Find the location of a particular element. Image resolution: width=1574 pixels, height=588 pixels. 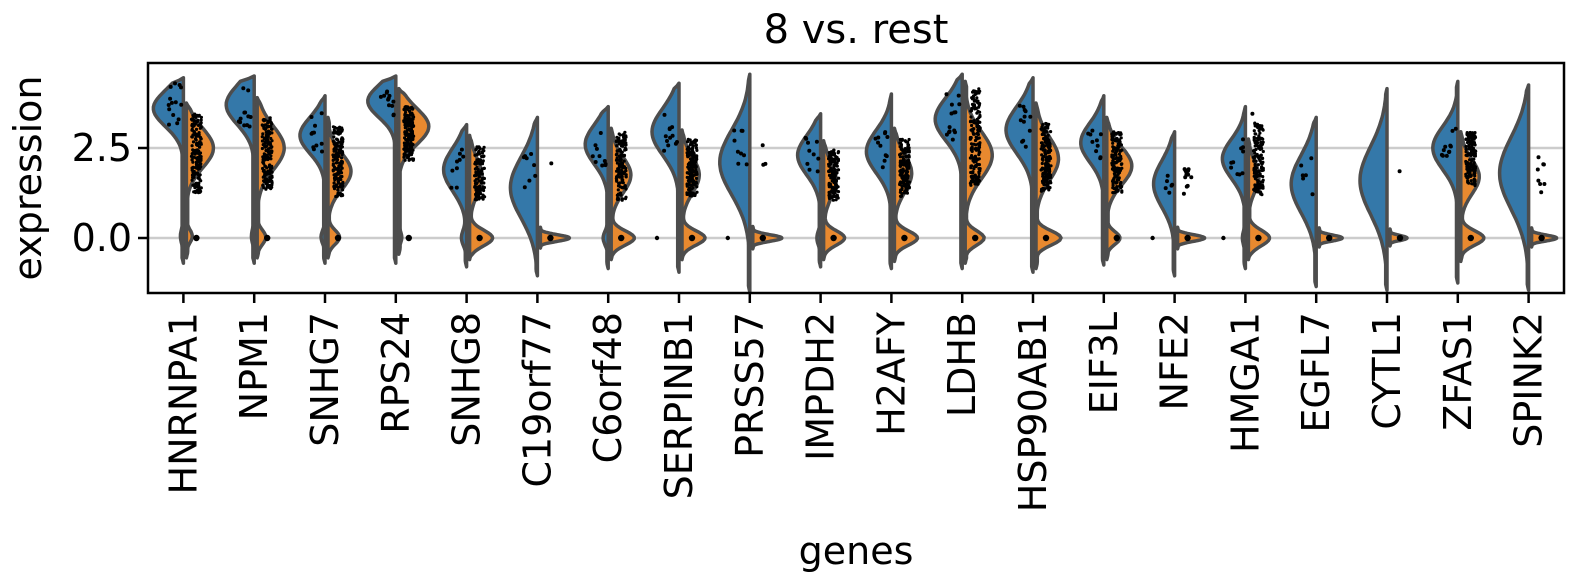

points-HSP90AB1 is located at coordinates (1035, 172).